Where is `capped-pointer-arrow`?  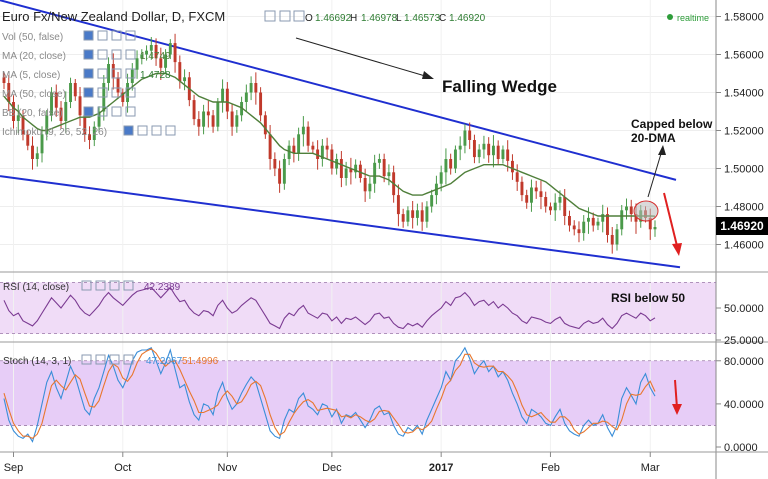
capped-pointer-arrow is located at coordinates (656, 171).